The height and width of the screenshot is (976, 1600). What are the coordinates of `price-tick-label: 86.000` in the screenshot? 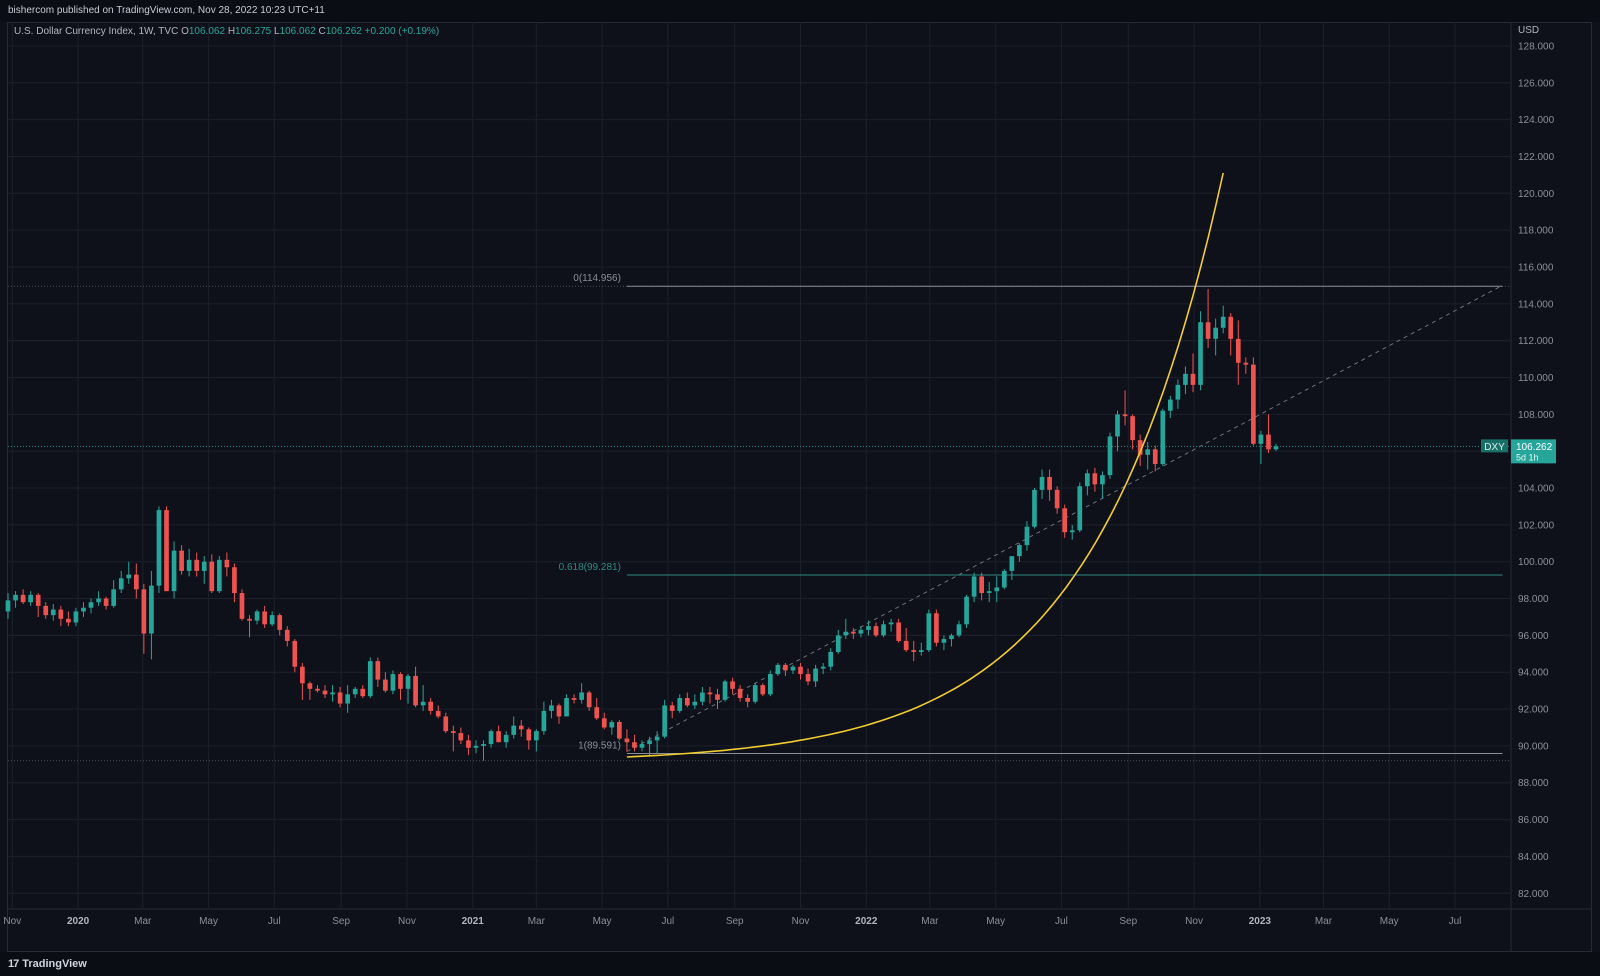 It's located at (1533, 820).